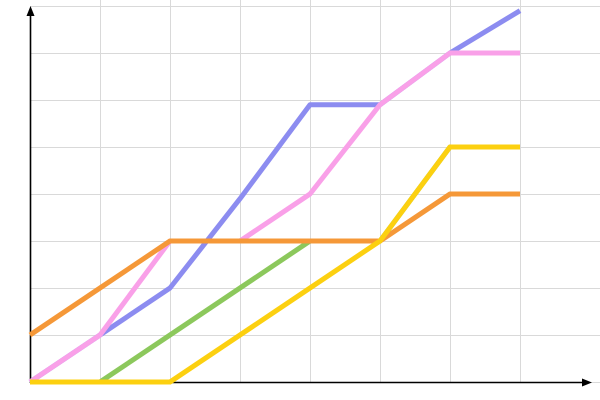  What do you see at coordinates (587, 382) in the screenshot?
I see `x-axis-arrow-icon` at bounding box center [587, 382].